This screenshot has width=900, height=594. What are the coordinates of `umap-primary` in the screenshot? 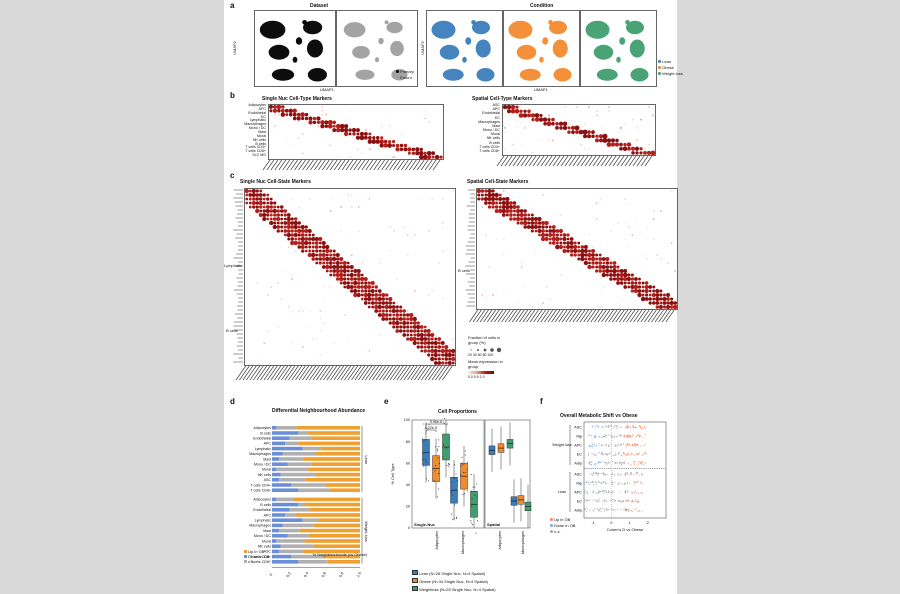 It's located at (295, 48).